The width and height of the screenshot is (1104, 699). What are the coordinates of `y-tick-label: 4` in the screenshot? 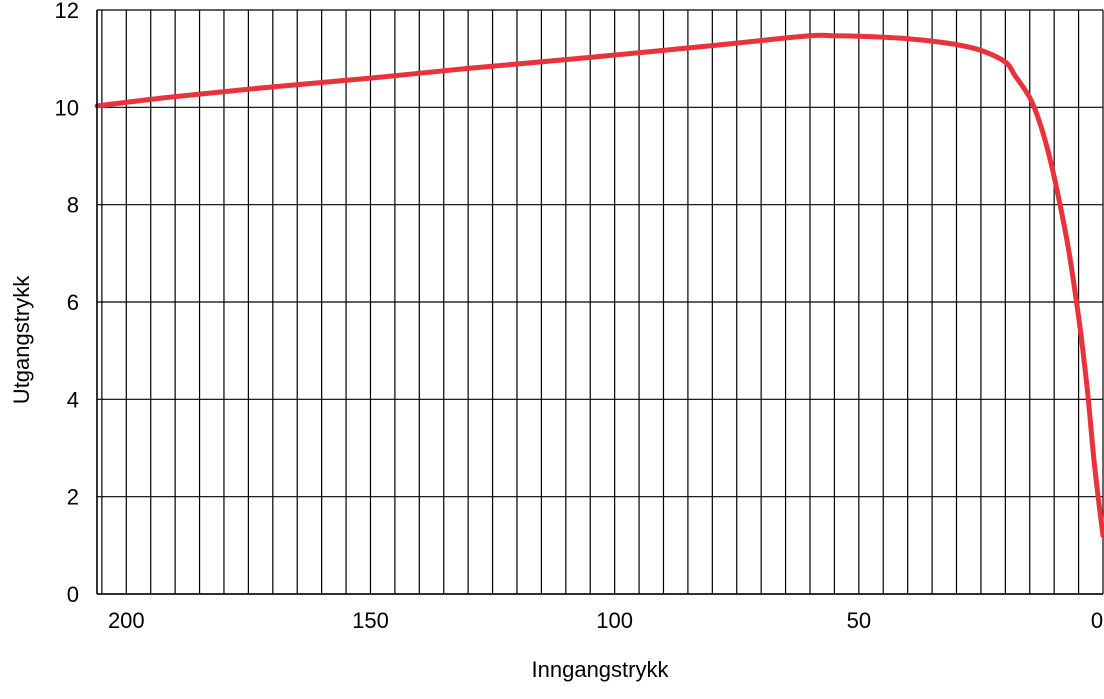 It's located at (73, 399).